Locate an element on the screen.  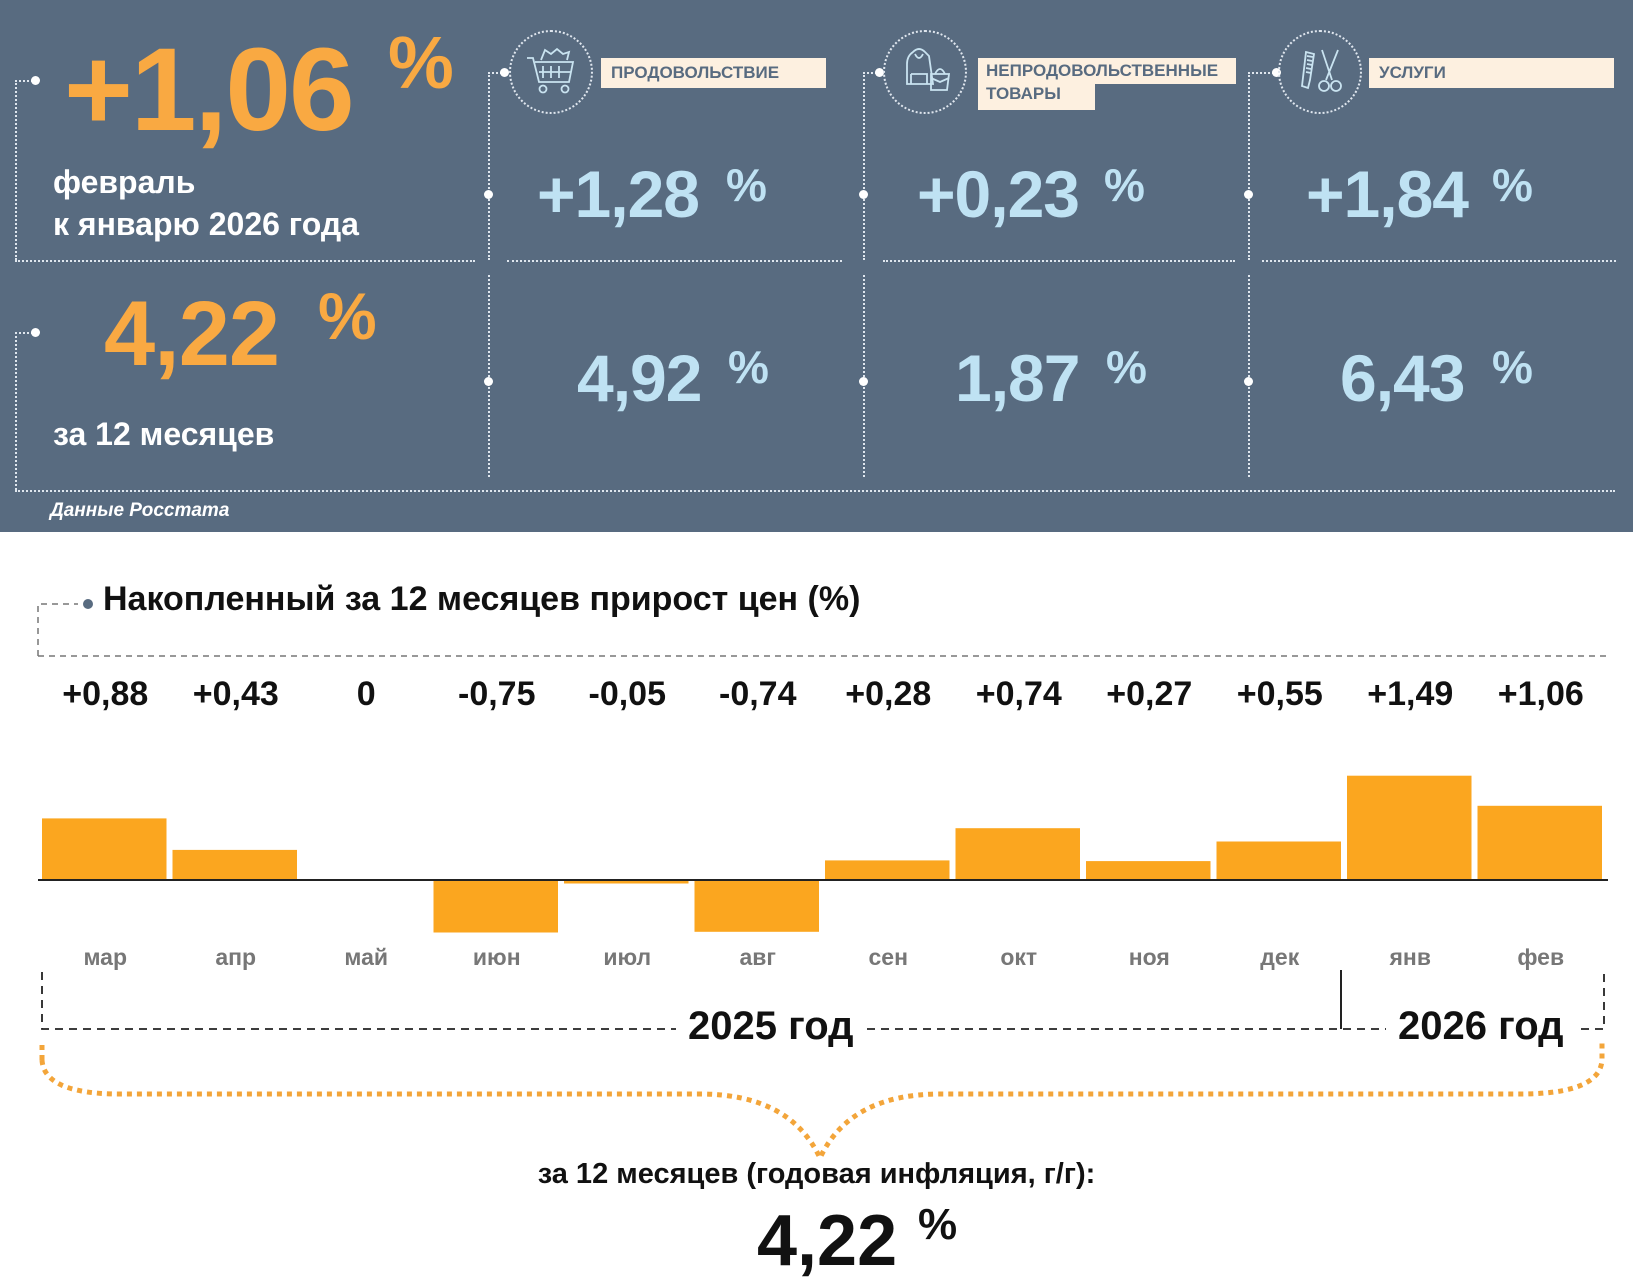
bar-дек is located at coordinates (1278, 860).